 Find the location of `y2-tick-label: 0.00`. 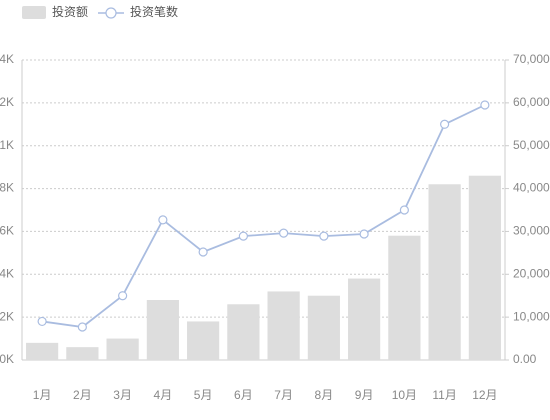

y2-tick-label: 0.00 is located at coordinates (525, 359).